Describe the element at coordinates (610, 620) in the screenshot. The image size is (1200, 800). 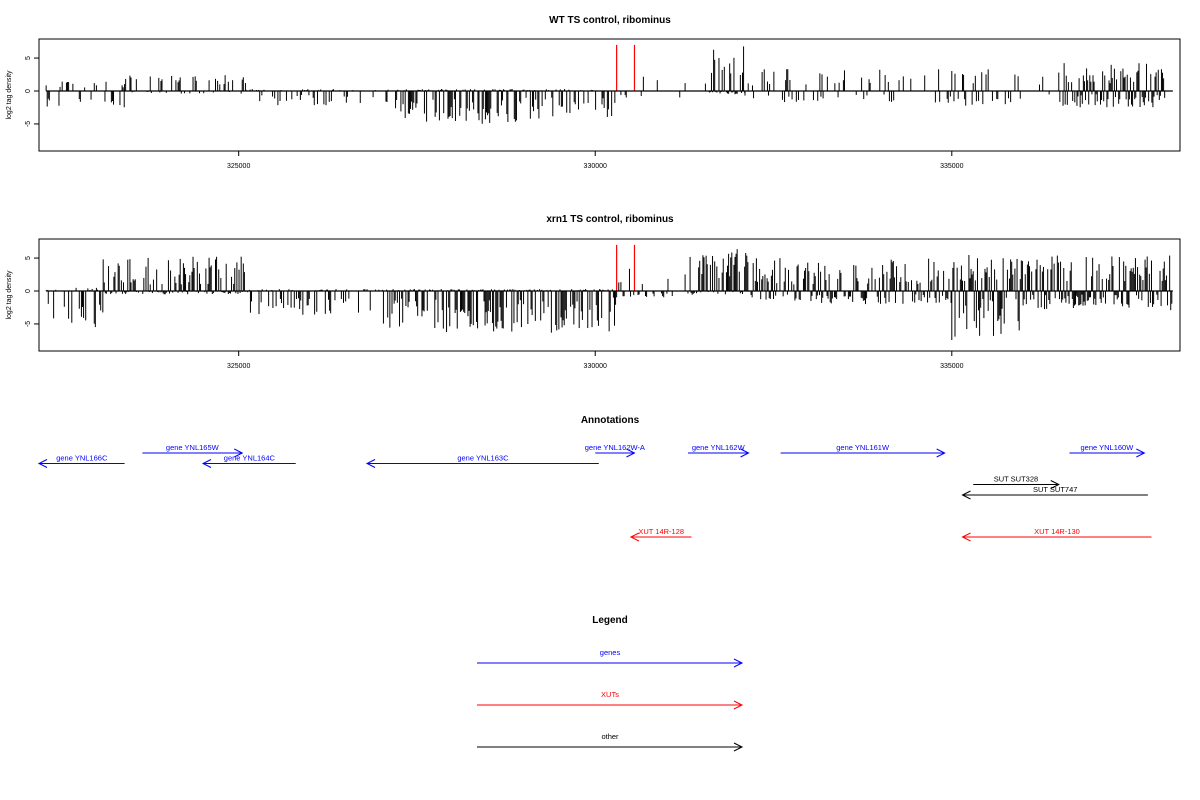
I see `legend-title: Legend` at that location.